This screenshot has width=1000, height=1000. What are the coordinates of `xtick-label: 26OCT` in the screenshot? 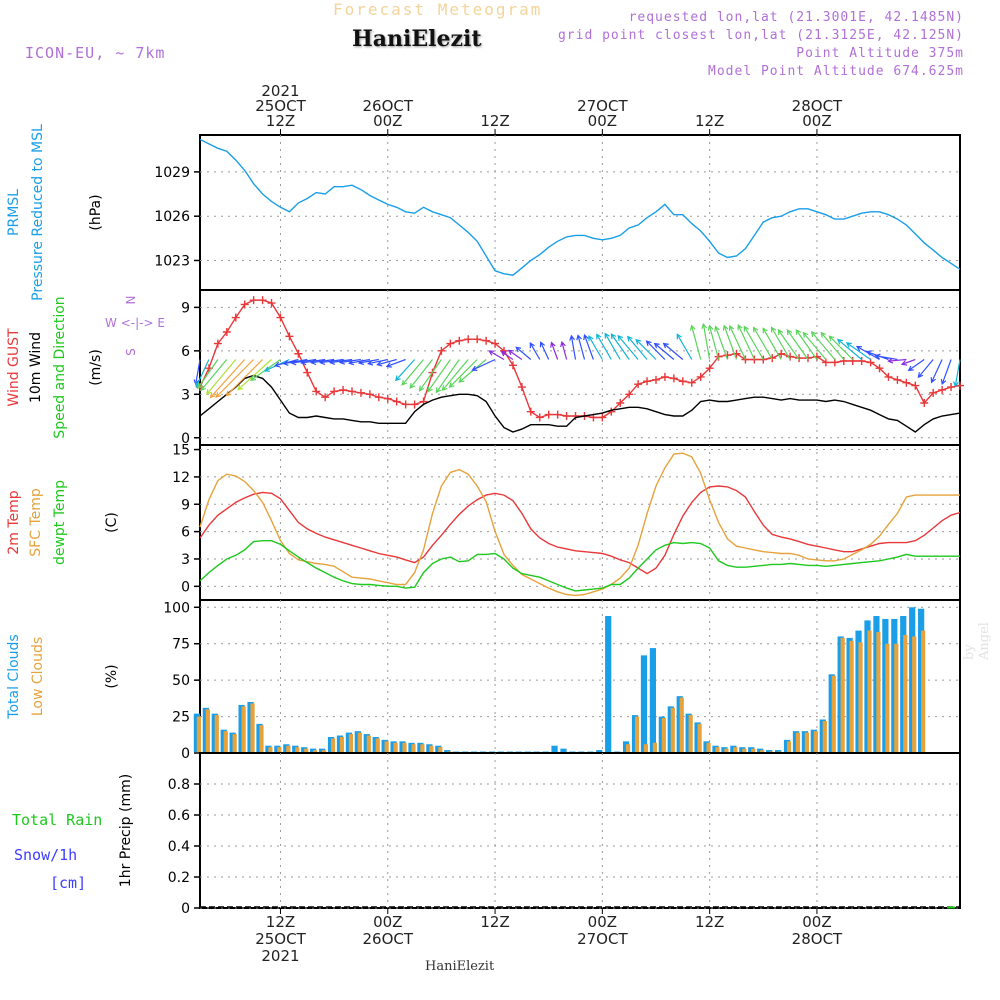 It's located at (387, 106).